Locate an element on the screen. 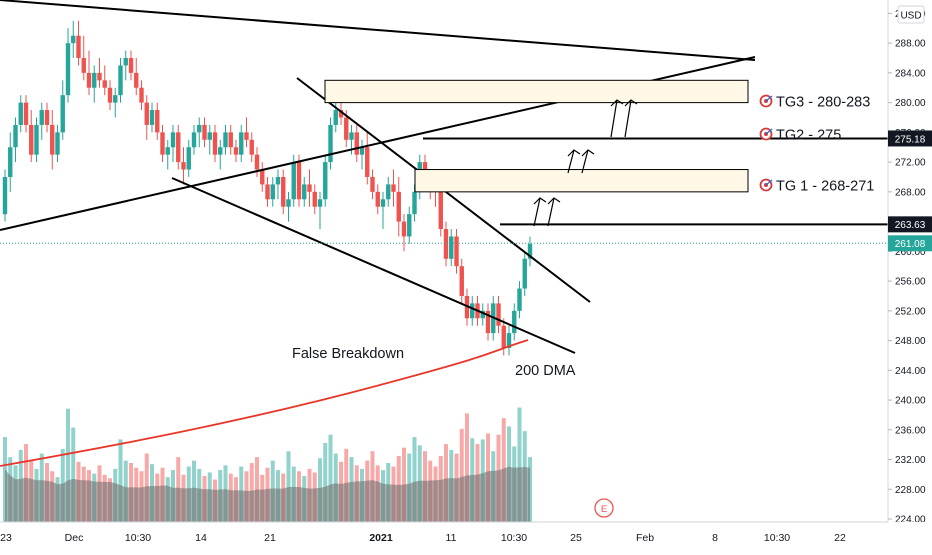 Image resolution: width=932 pixels, height=555 pixels. x-tick-label: 11 is located at coordinates (451, 538).